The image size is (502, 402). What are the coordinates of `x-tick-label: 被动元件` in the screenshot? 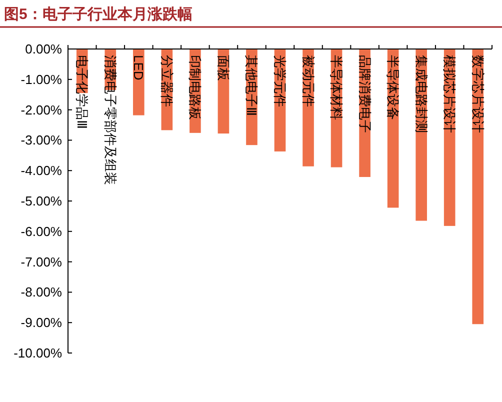 It's located at (308, 81).